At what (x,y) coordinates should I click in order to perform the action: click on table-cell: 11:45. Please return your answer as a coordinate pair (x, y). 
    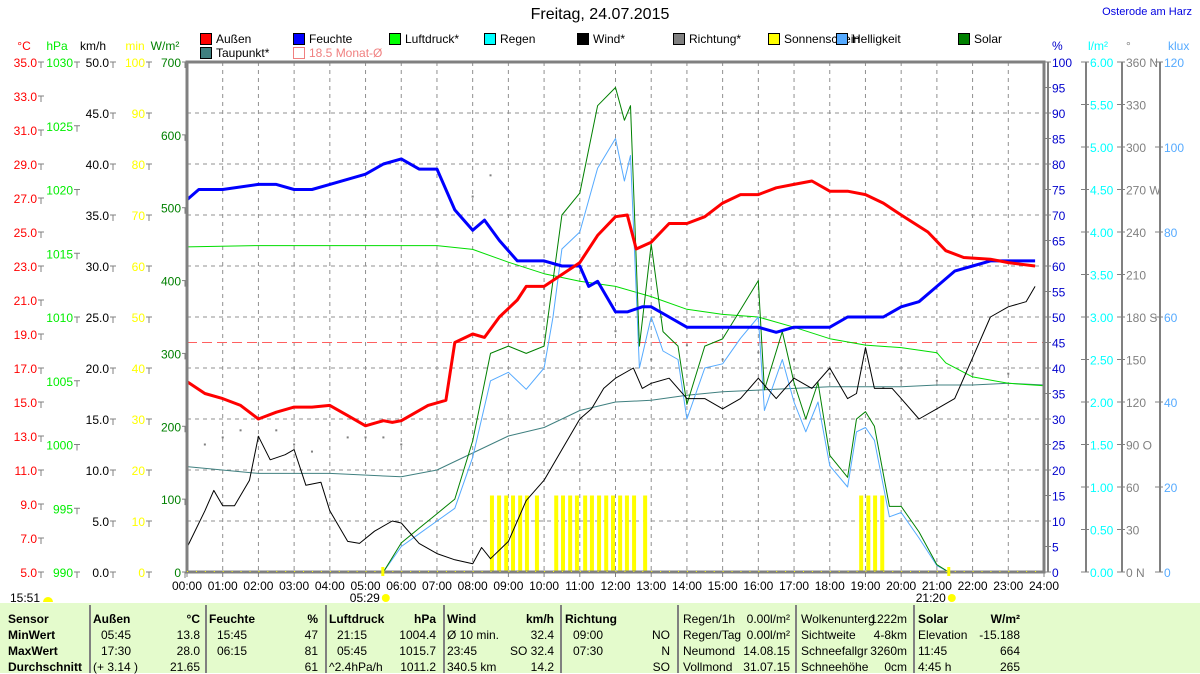
    Looking at the image, I should click on (933, 651).